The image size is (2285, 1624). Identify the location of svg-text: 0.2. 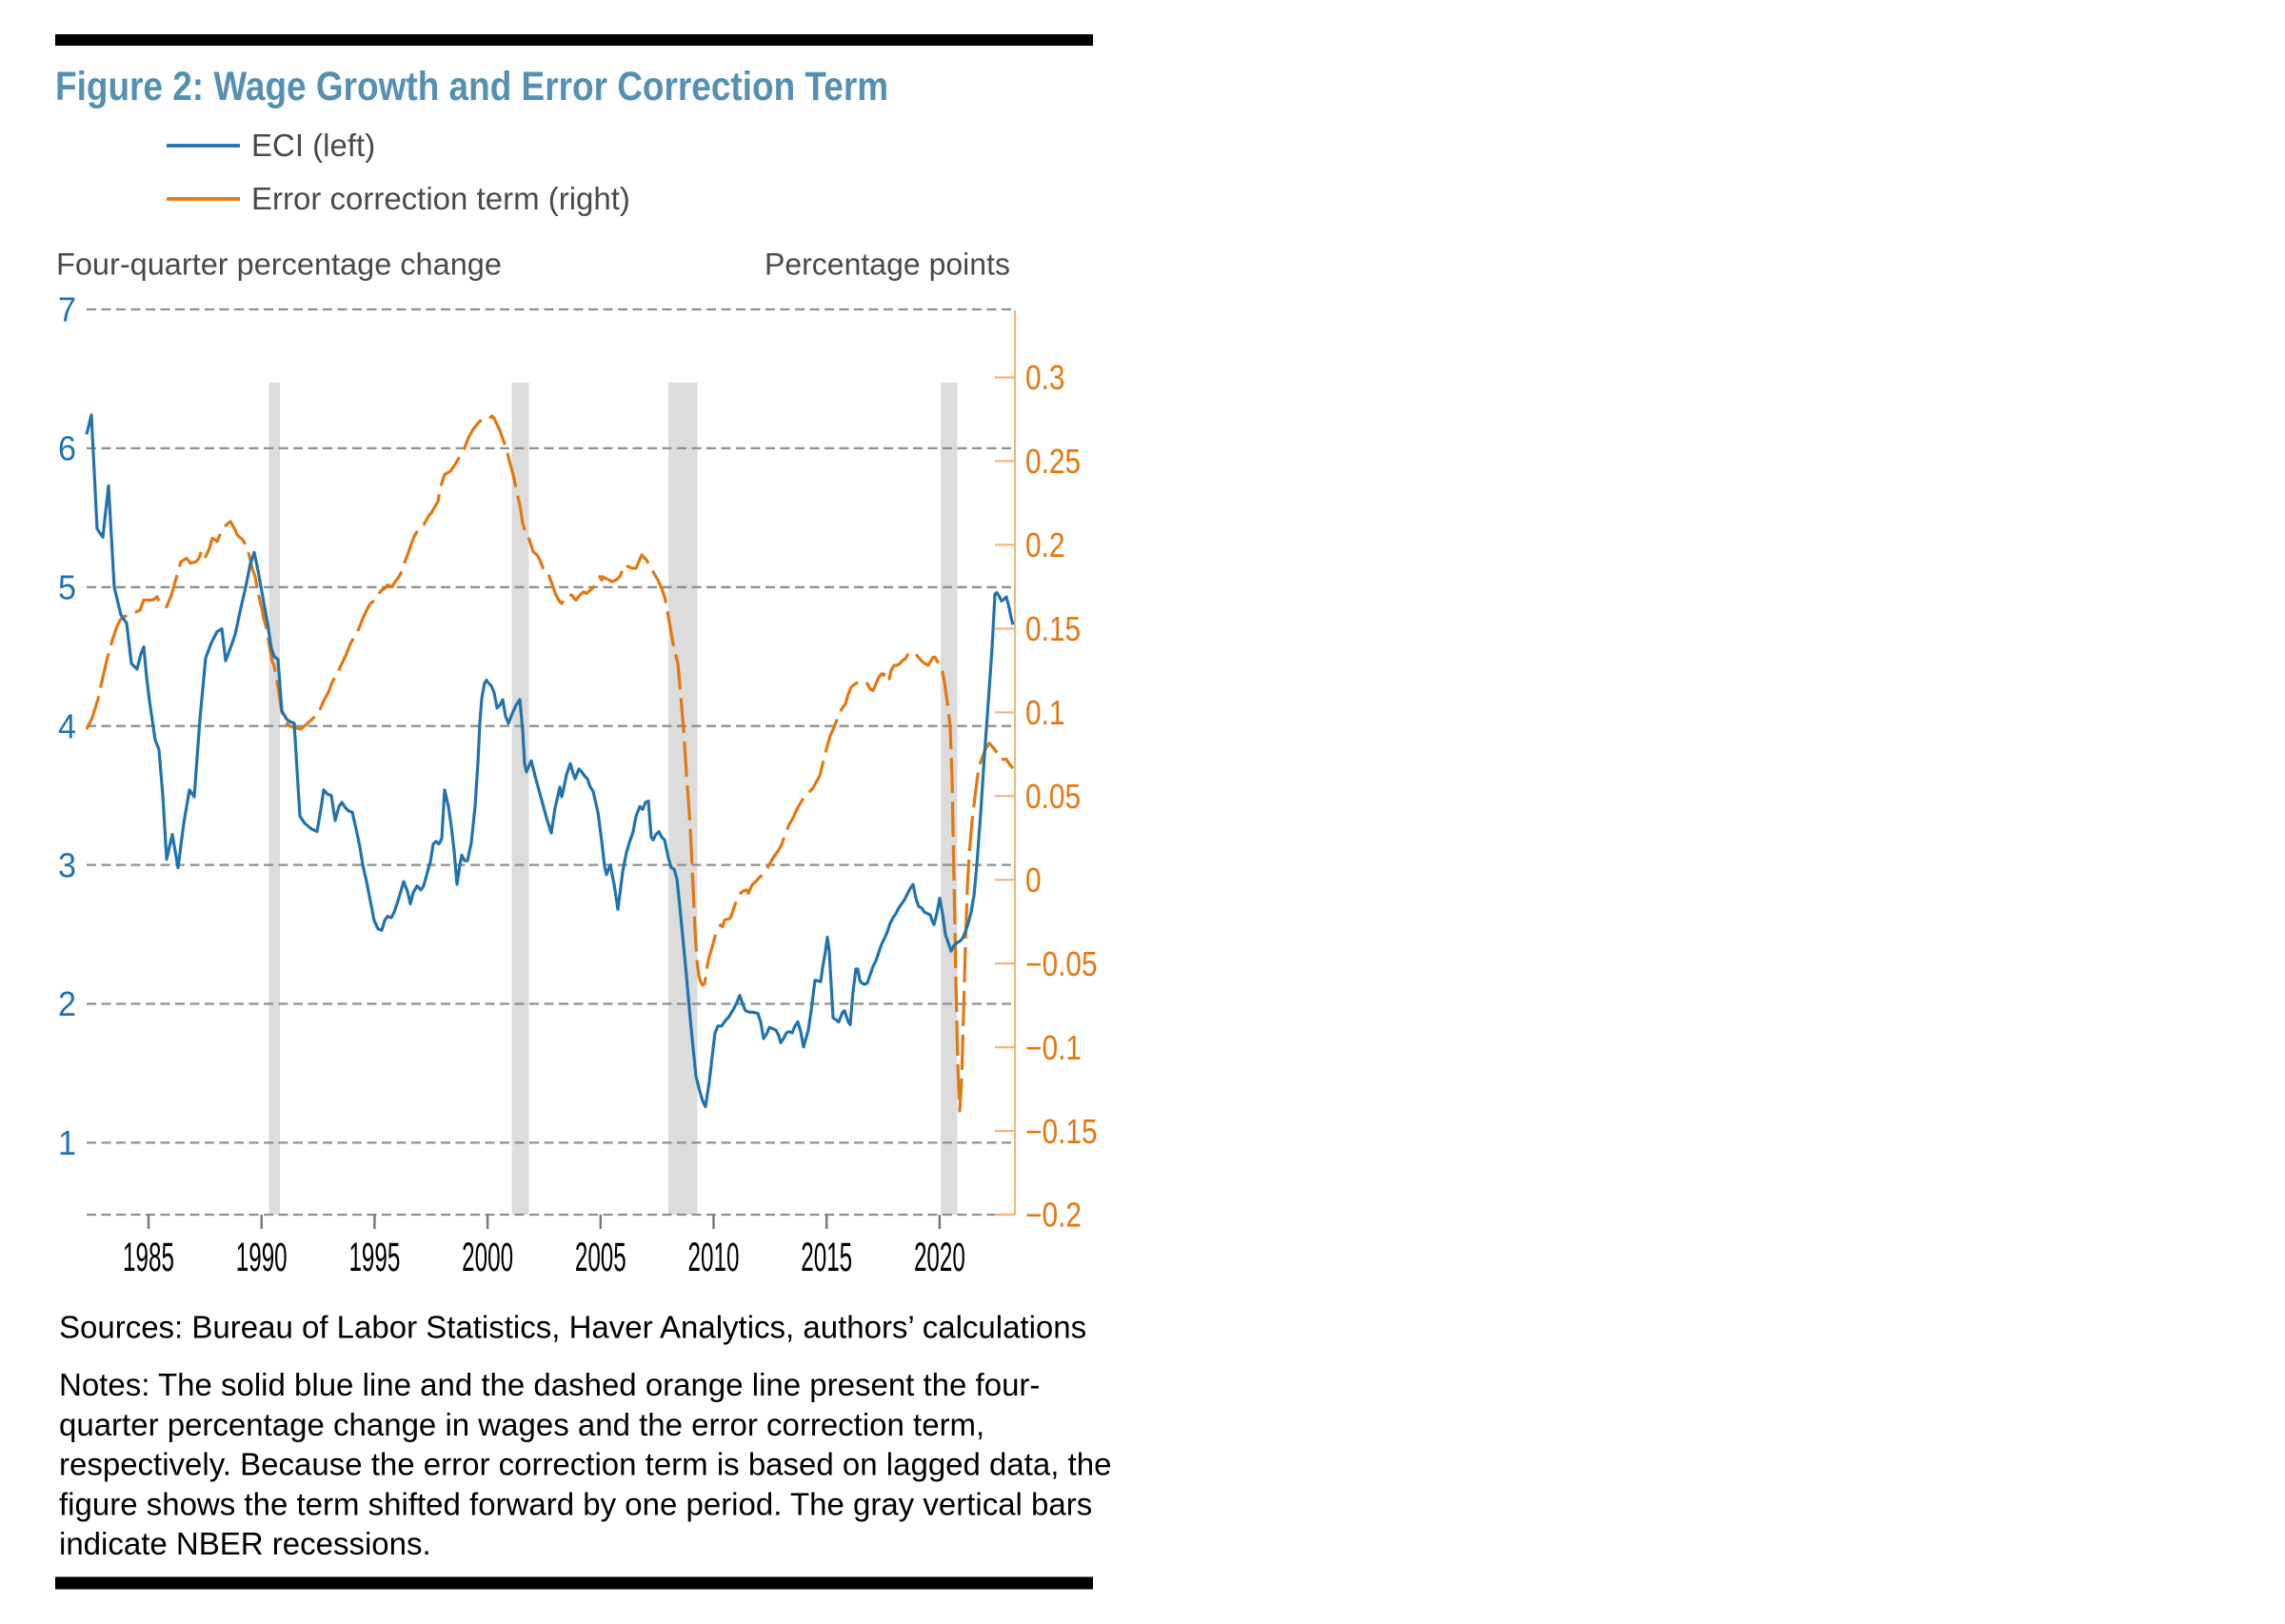
(1045, 546).